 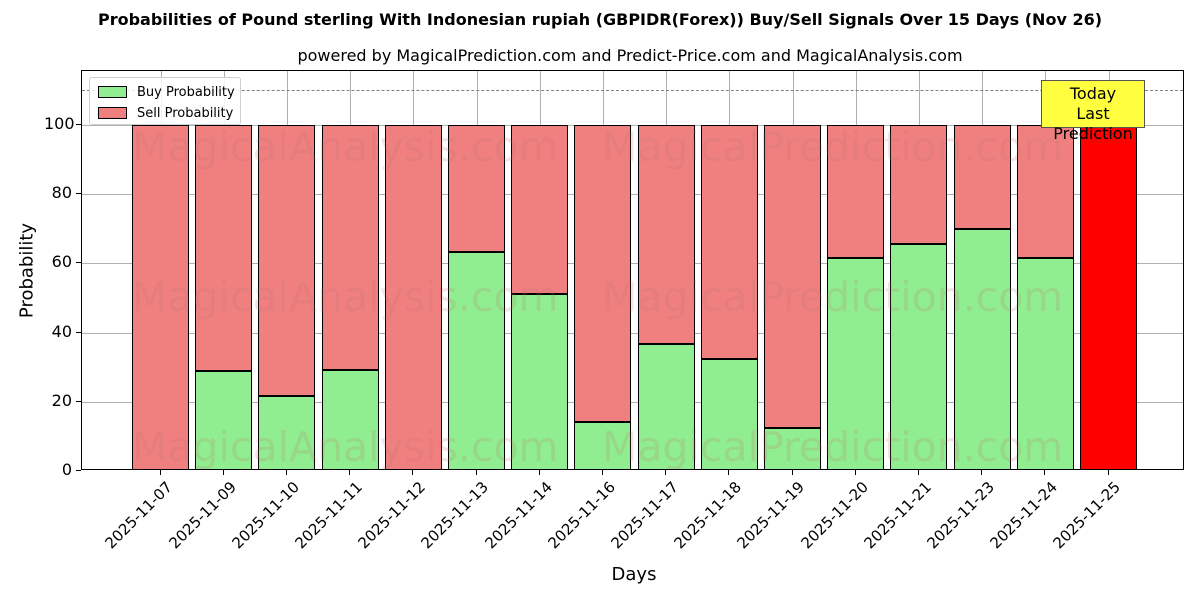 I want to click on legend-label-sell: Sell Probability, so click(x=185, y=113).